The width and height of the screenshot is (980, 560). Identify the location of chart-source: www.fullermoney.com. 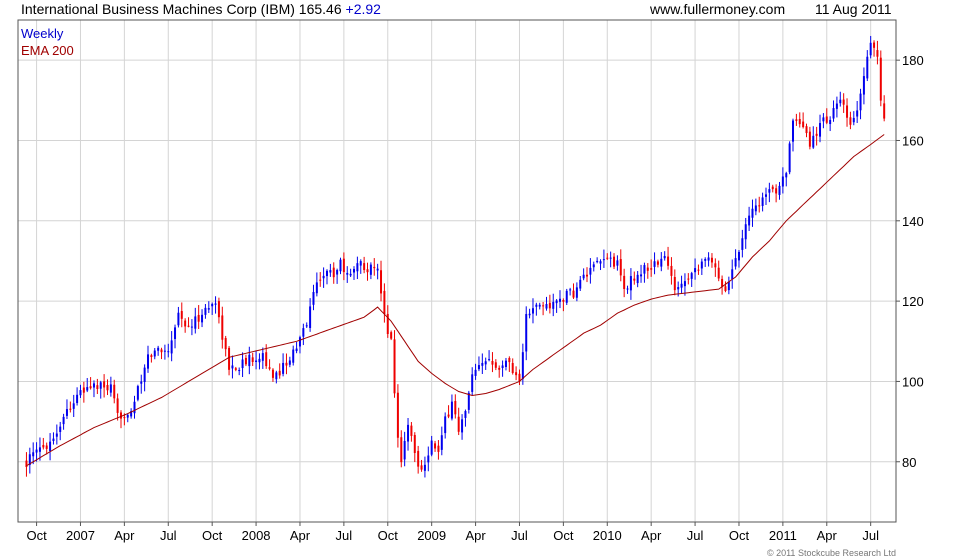
(717, 9).